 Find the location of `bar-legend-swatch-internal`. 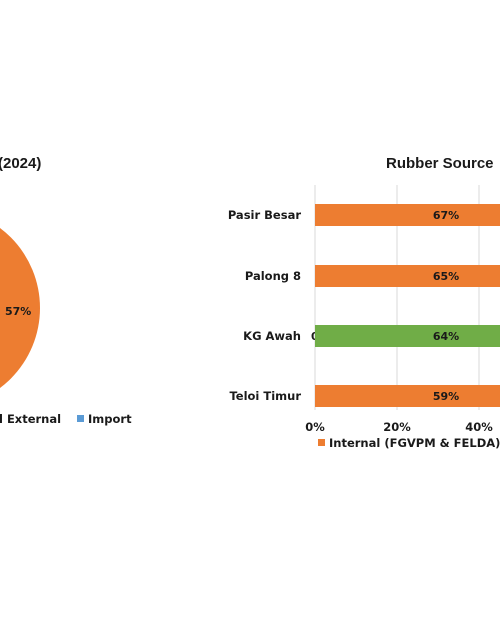

bar-legend-swatch-internal is located at coordinates (321, 442).